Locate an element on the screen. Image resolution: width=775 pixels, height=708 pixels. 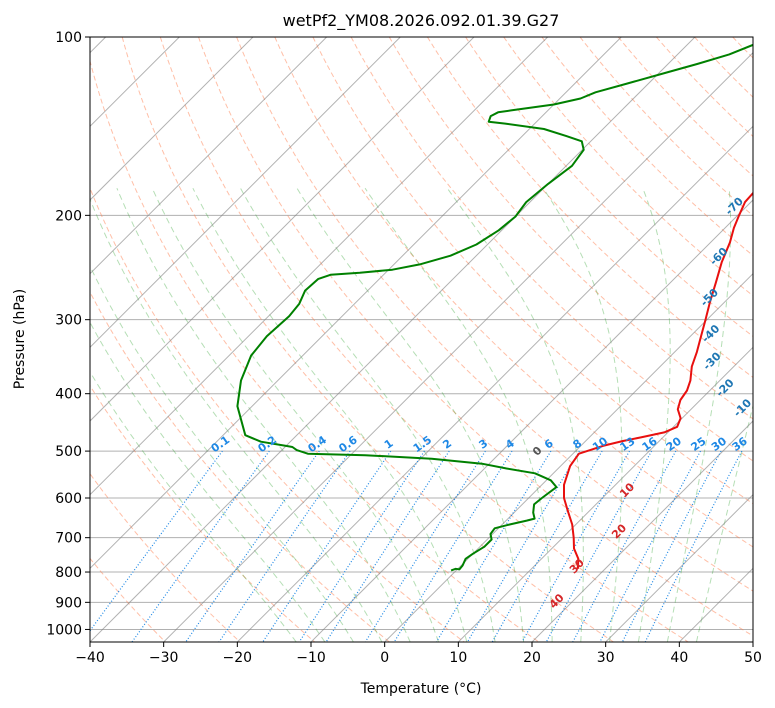
y-axis-ticks: 100 200 300 400 500 600 700 800 900 1000 is located at coordinates (68, 334).